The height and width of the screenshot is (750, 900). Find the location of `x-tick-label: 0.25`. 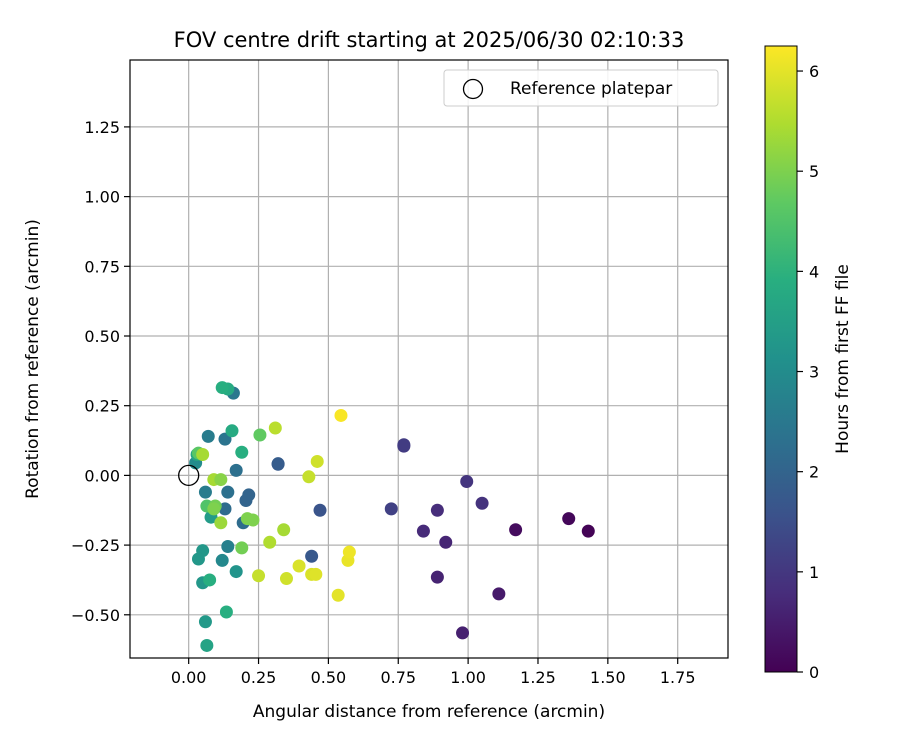

x-tick-label: 0.25 is located at coordinates (259, 677).